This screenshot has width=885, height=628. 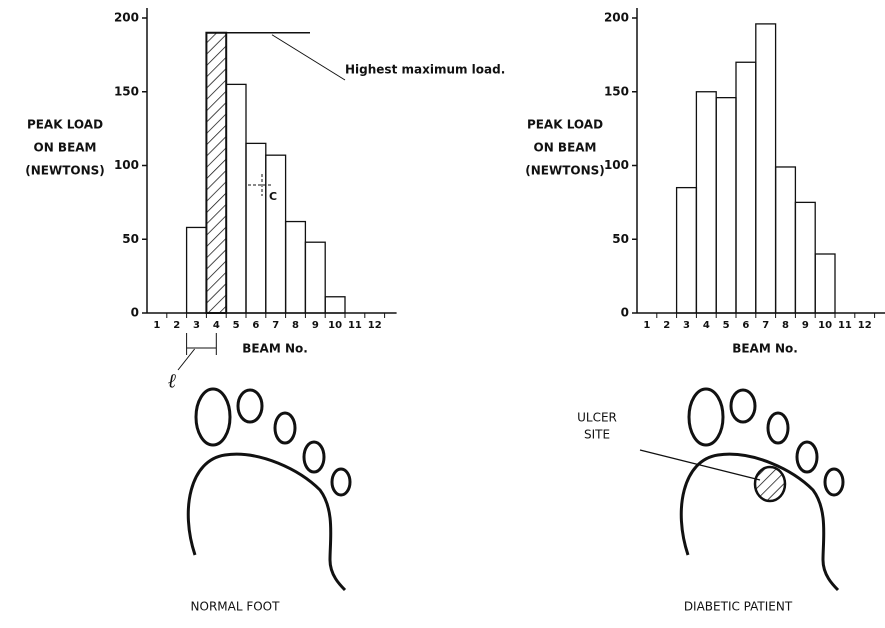 What do you see at coordinates (172, 381) in the screenshot?
I see `annotation: ℓ` at bounding box center [172, 381].